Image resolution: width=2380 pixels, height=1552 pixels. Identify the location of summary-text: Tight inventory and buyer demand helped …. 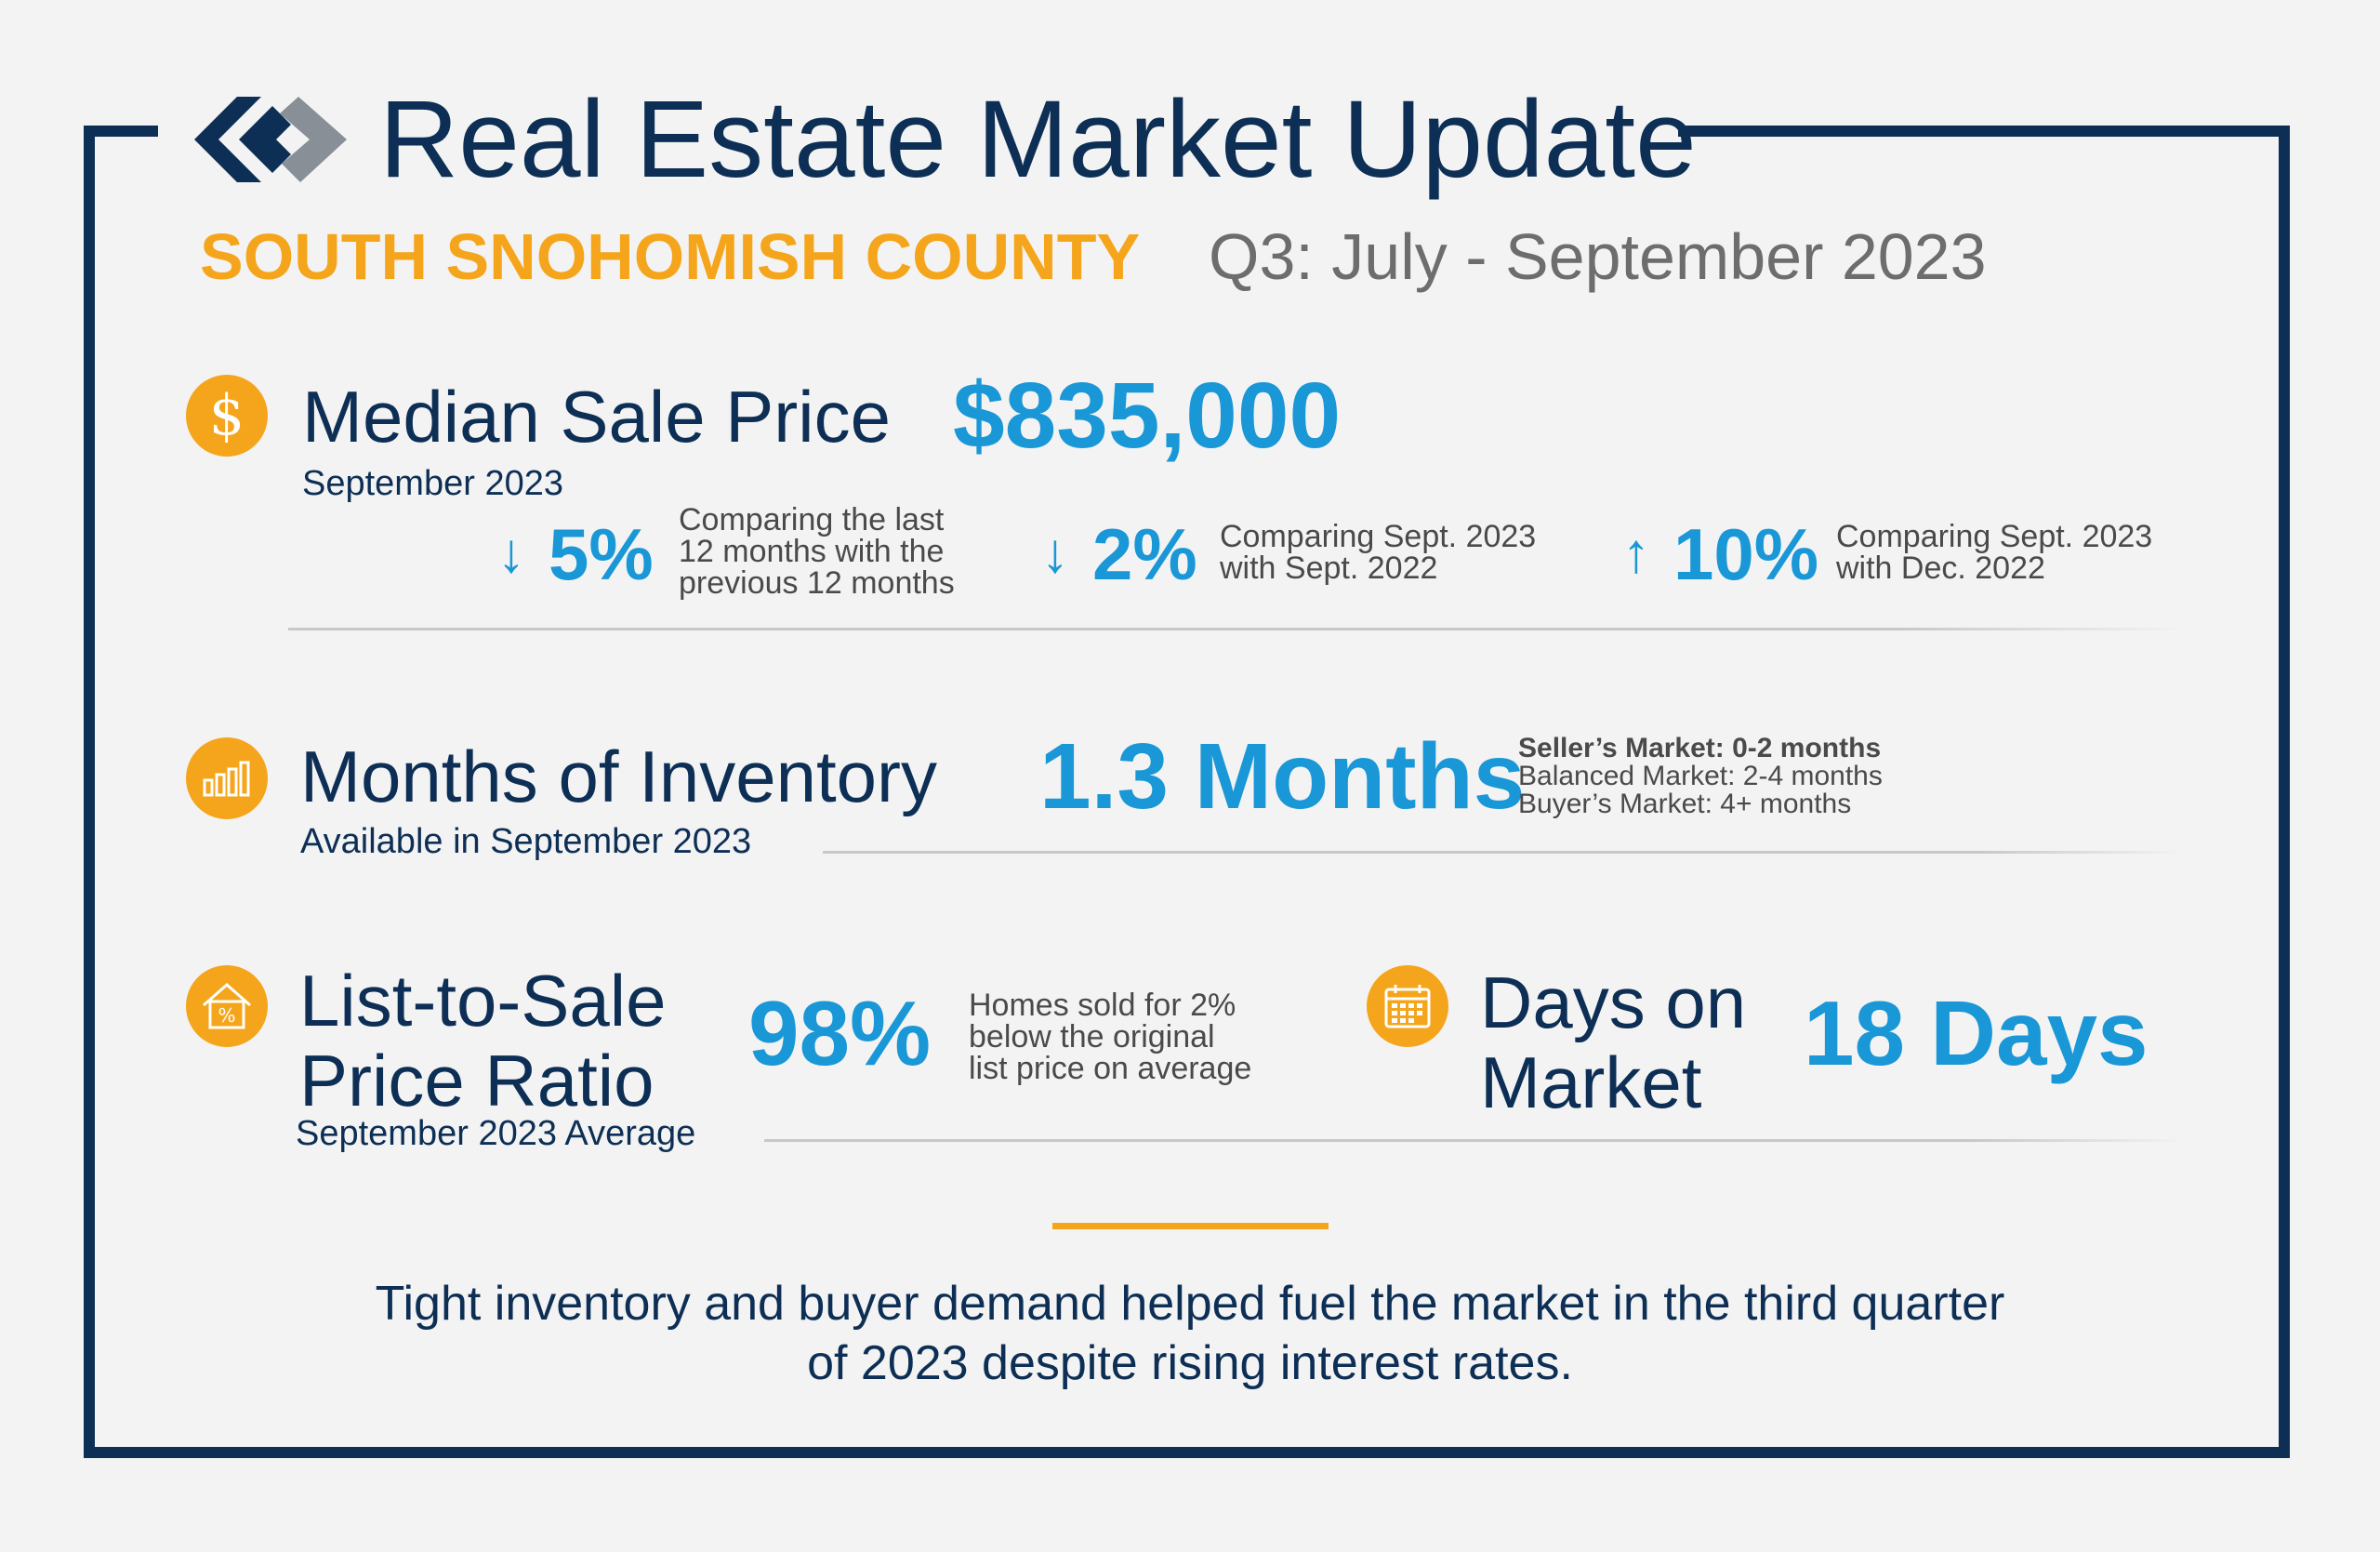
(1190, 1333).